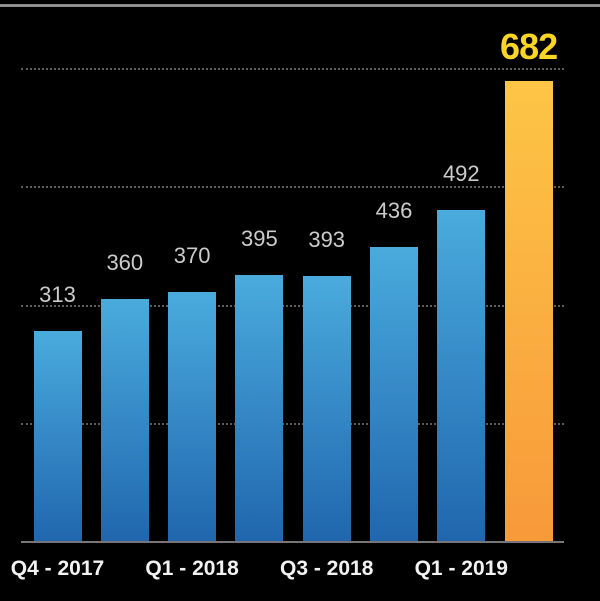 The image size is (600, 601). I want to click on bar-highlighted, so click(528, 311).